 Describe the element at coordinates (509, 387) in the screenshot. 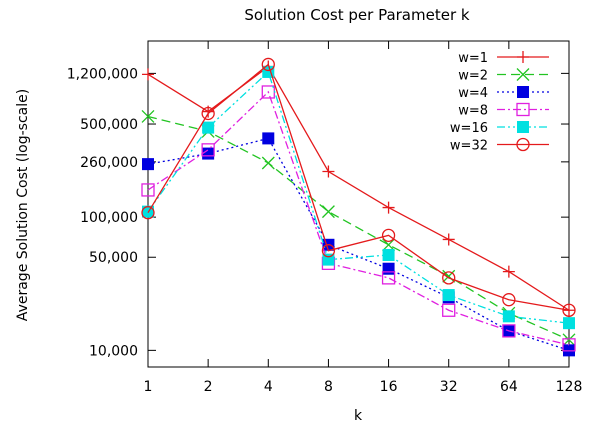

I see `x-tick-label: 64` at that location.